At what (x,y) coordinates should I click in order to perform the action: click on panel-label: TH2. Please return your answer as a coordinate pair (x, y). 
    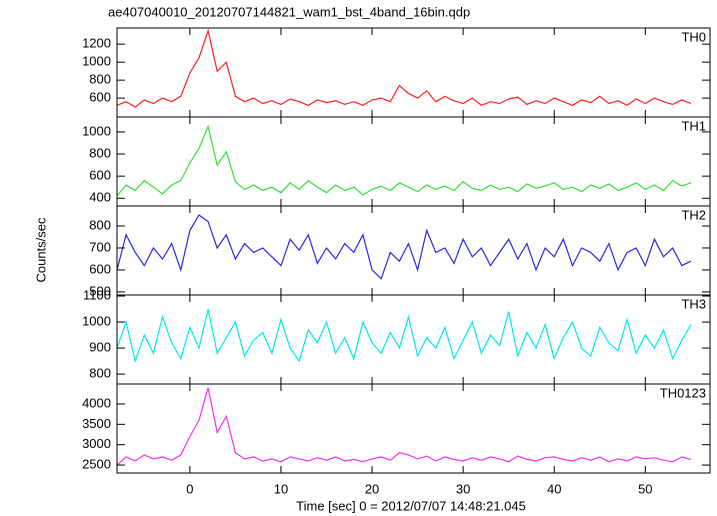
    Looking at the image, I should click on (693, 214).